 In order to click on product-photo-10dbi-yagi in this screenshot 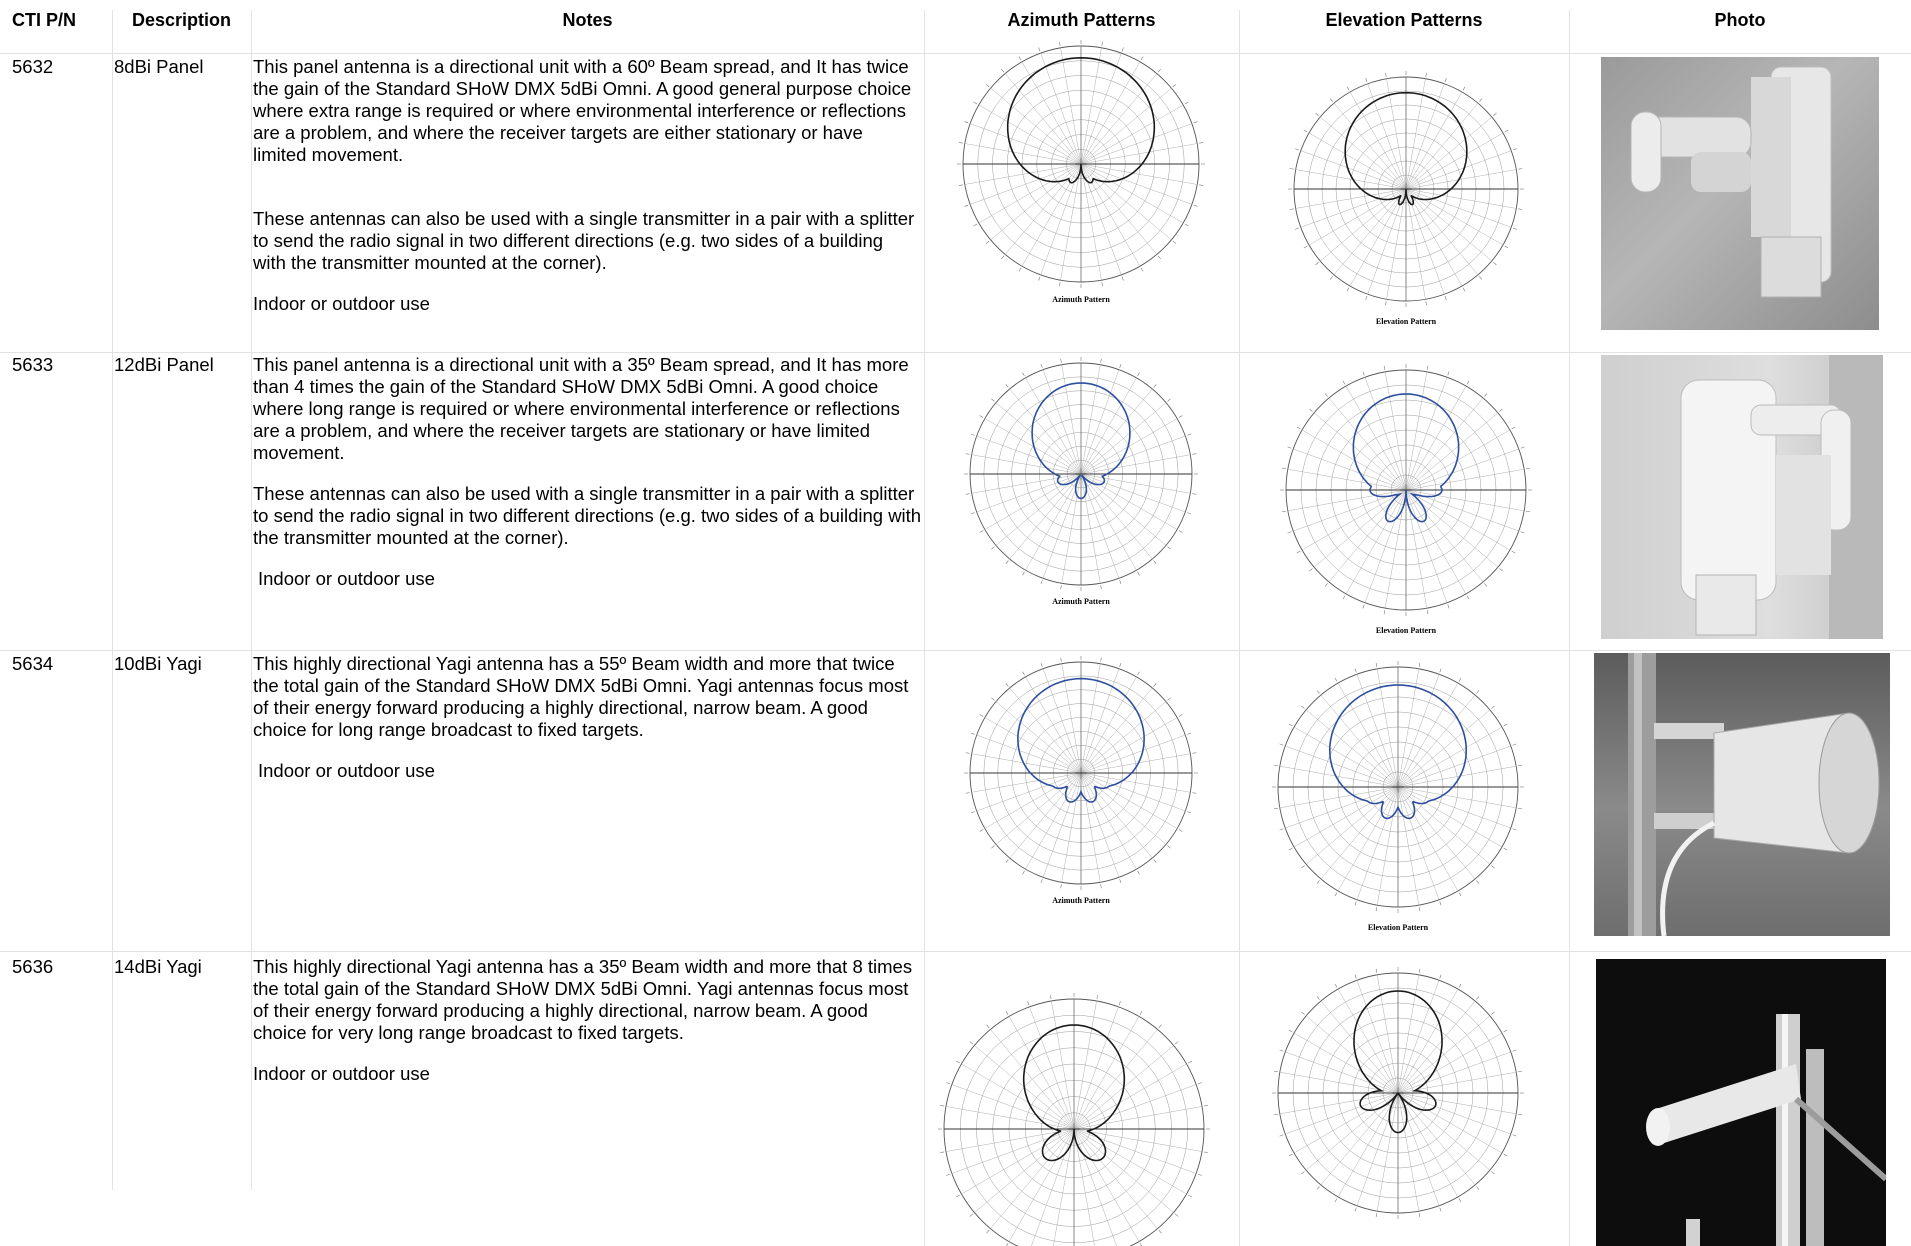, I will do `click(1742, 794)`.